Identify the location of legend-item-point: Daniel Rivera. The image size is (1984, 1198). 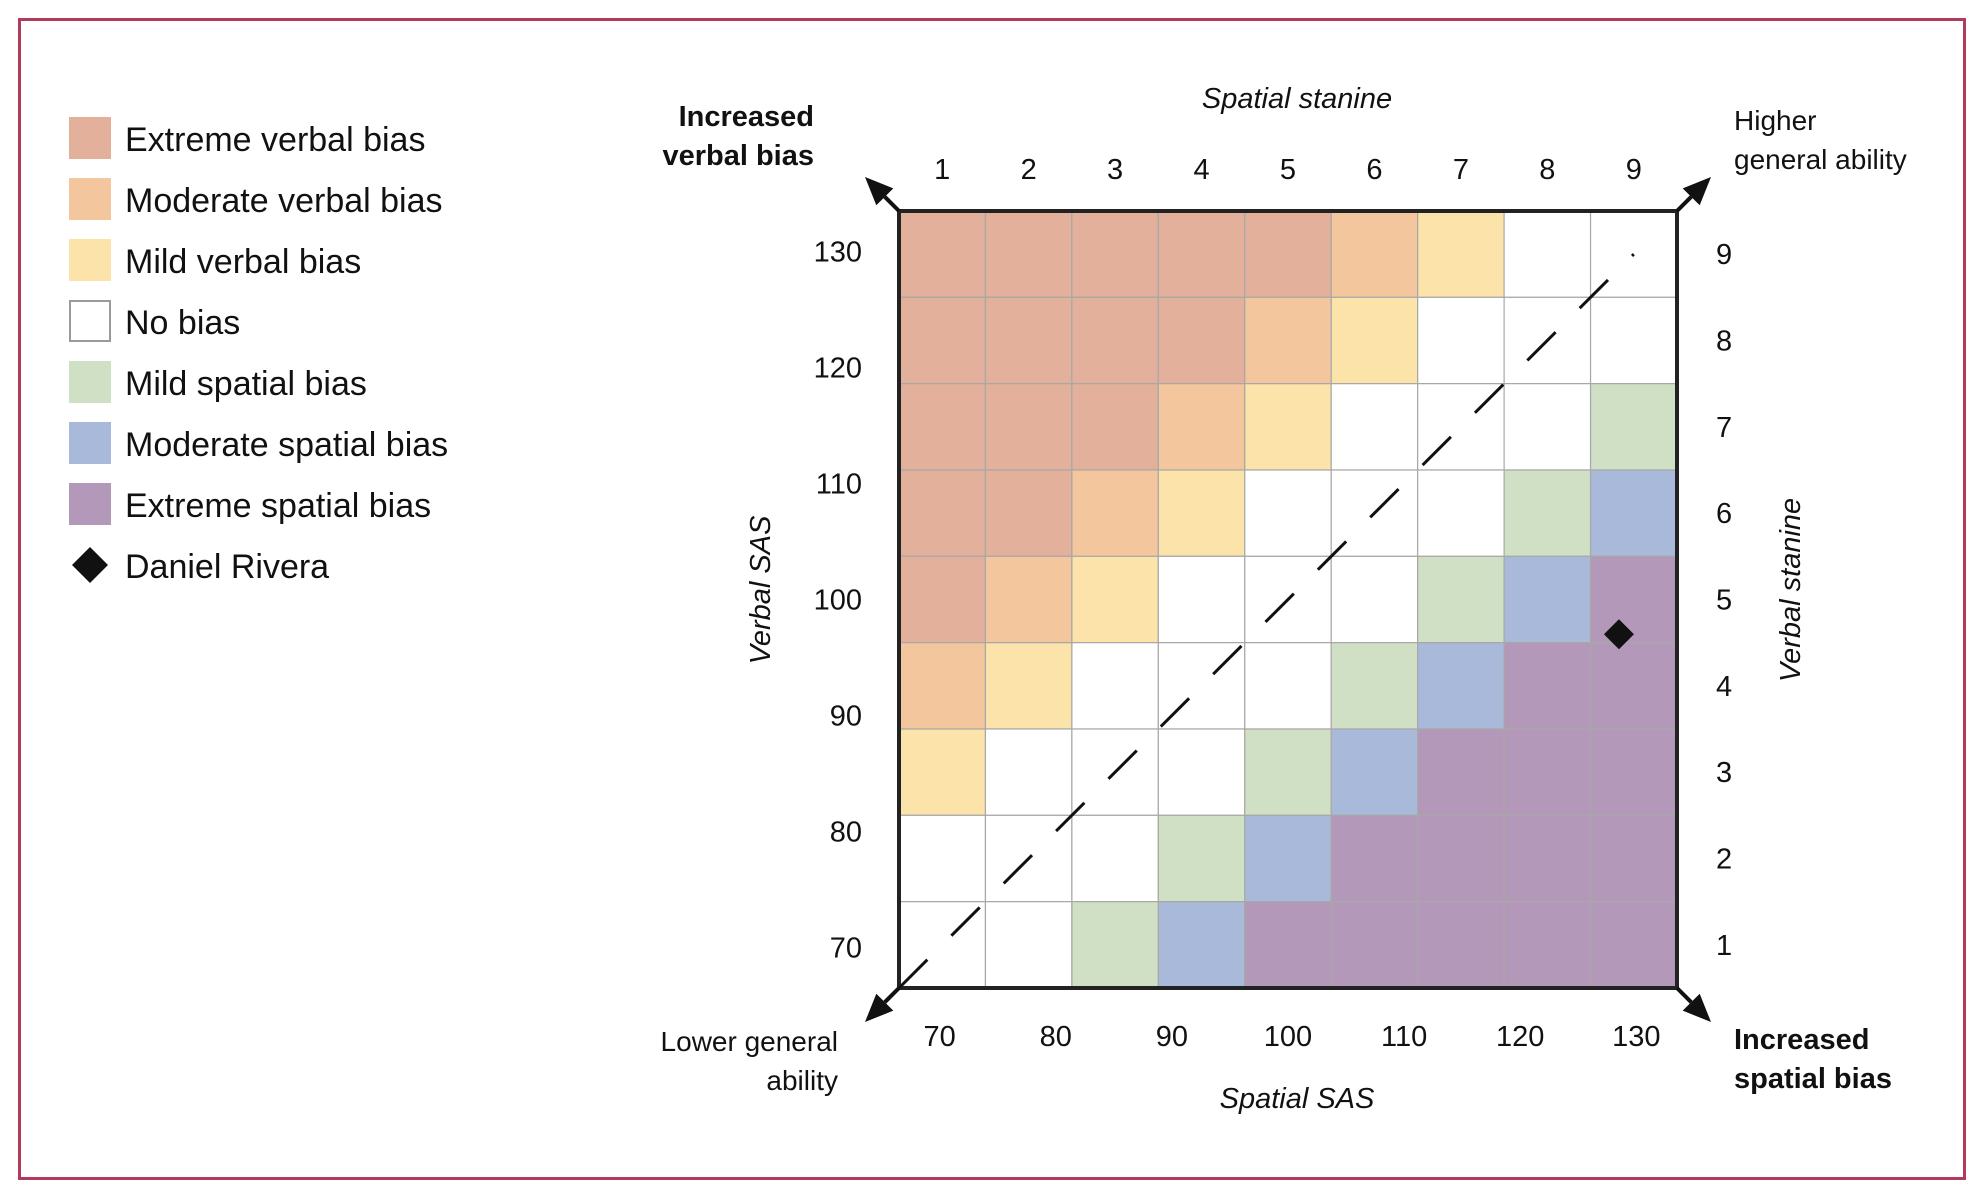
(309, 567).